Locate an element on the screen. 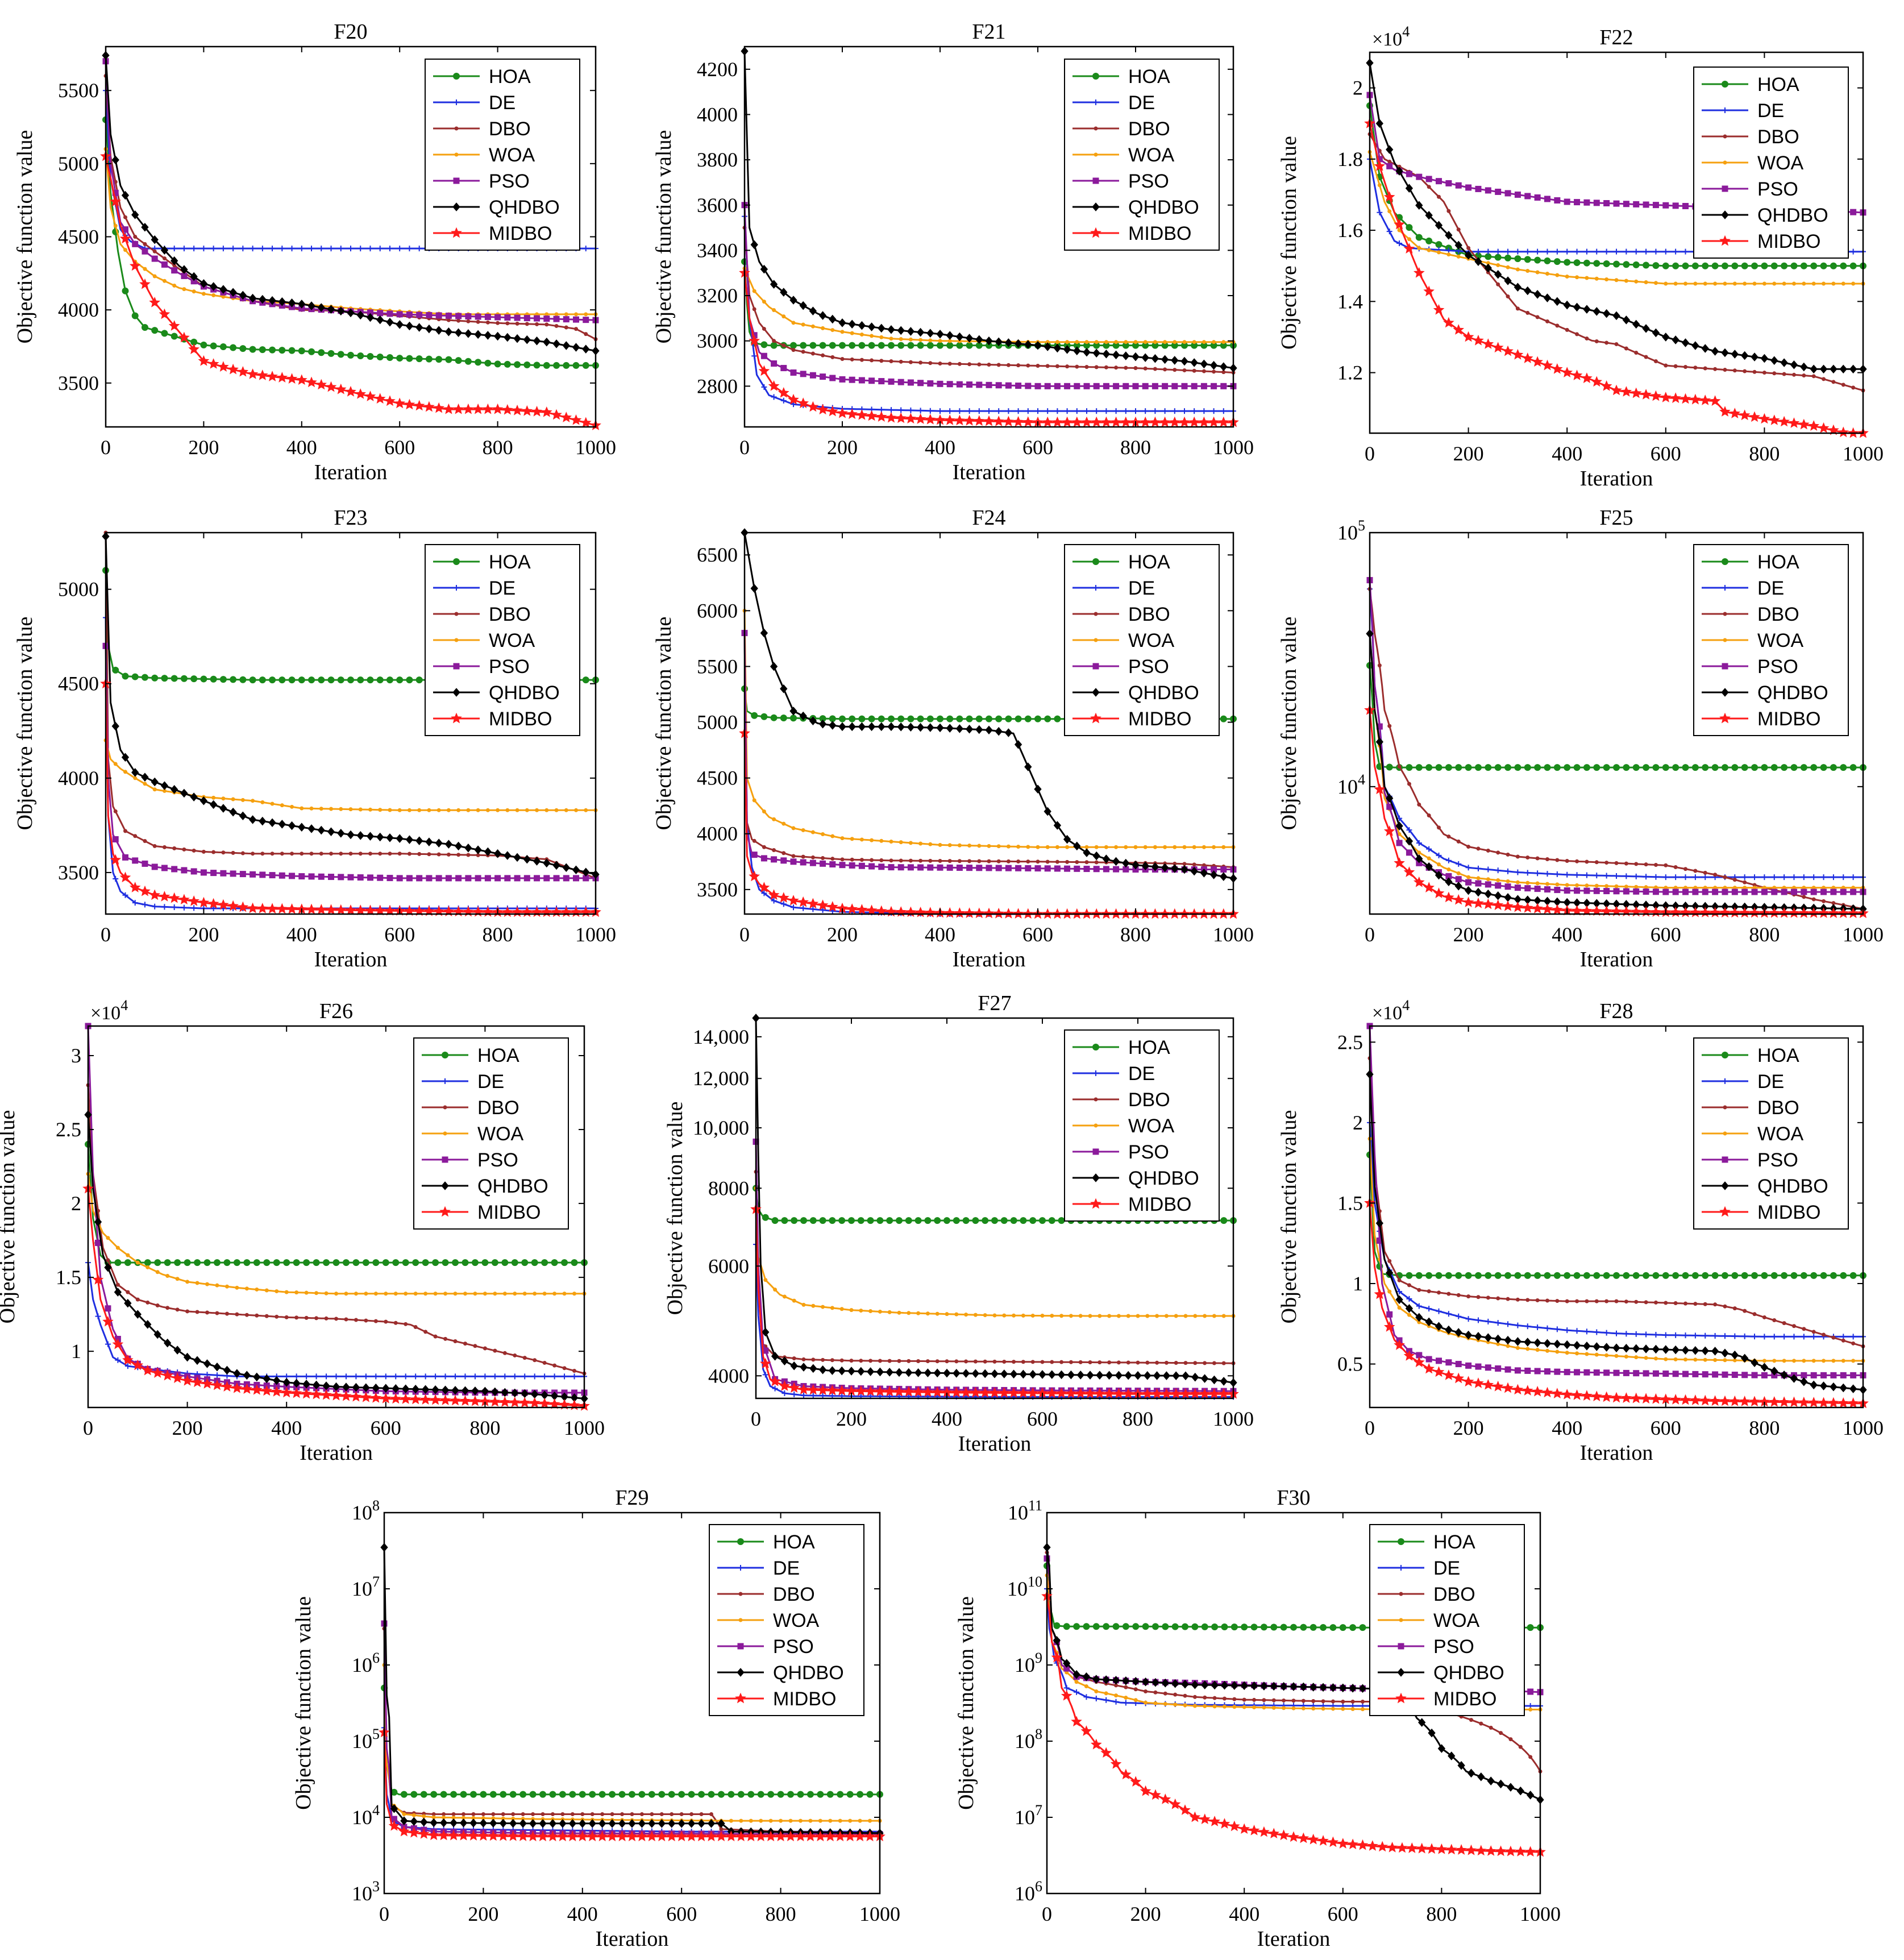 This screenshot has height=1960, width=1904. series-markers-qhdbo is located at coordinates (351, 203).